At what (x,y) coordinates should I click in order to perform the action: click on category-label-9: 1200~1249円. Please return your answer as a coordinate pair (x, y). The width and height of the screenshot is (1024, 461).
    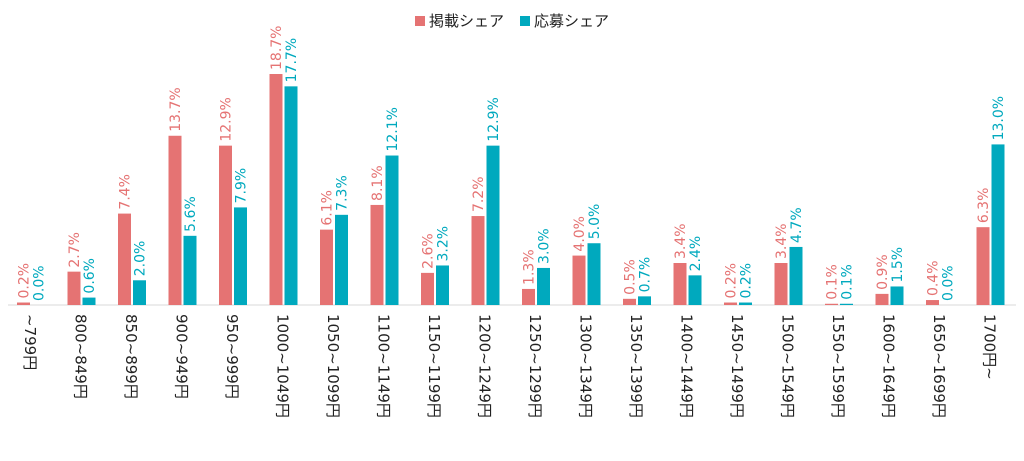
    Looking at the image, I should click on (485, 366).